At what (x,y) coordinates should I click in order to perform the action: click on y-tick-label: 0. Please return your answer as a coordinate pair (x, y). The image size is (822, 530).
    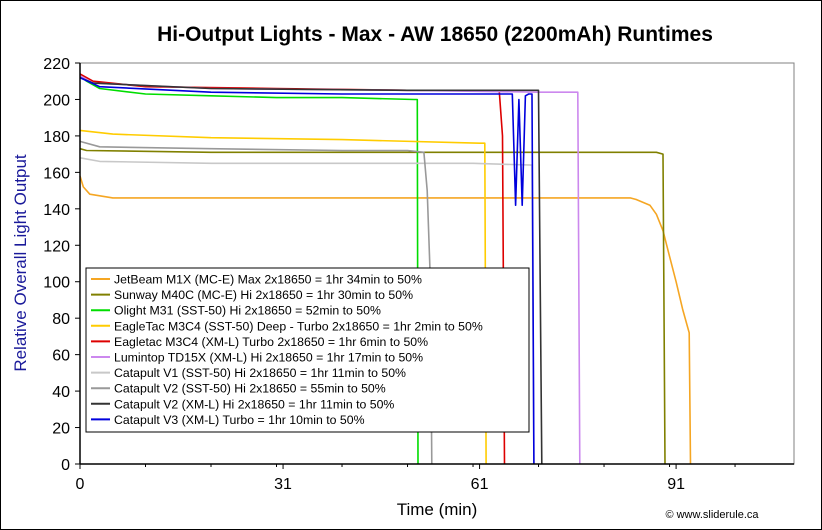
    Looking at the image, I should click on (65, 465).